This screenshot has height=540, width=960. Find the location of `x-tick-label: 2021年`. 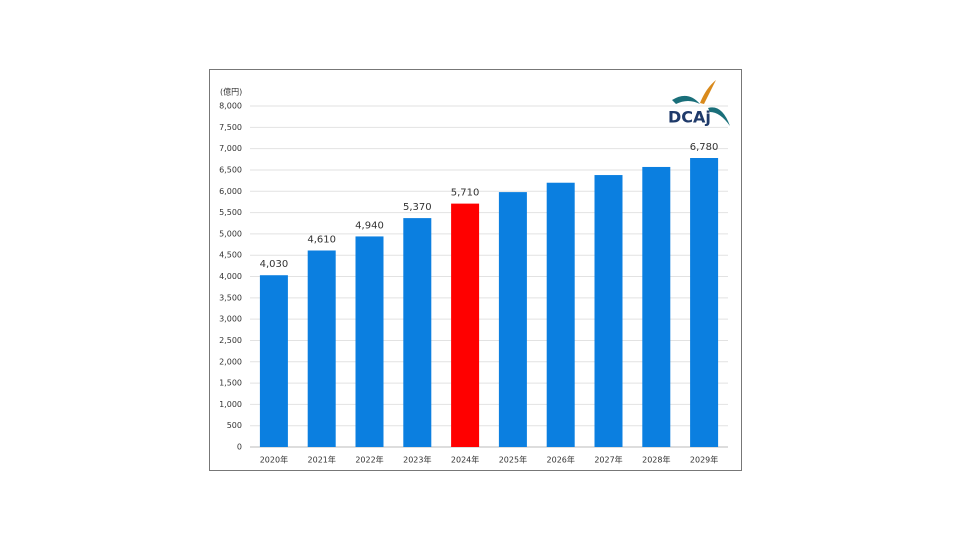

x-tick-label: 2021年 is located at coordinates (322, 460).